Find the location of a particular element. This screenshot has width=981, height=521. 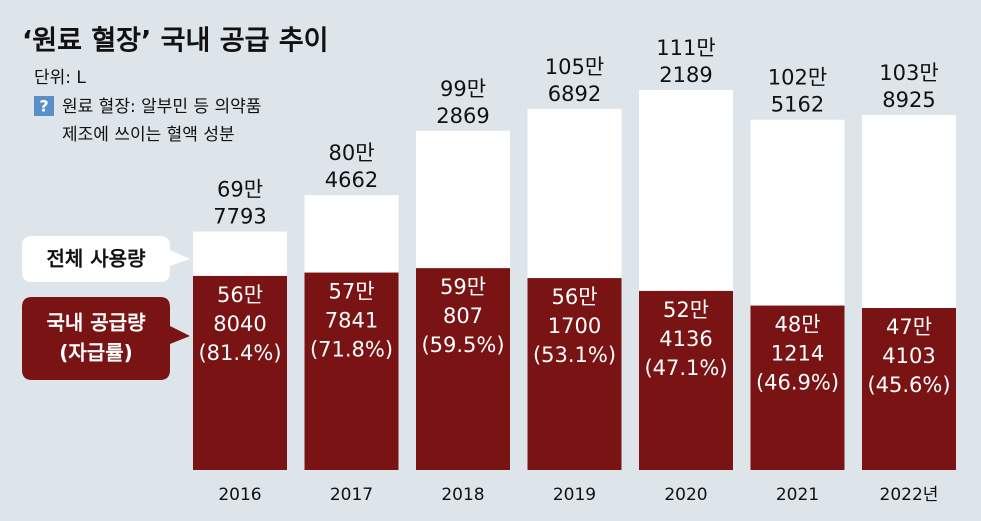

legend-label: (자급률) is located at coordinates (95, 353).